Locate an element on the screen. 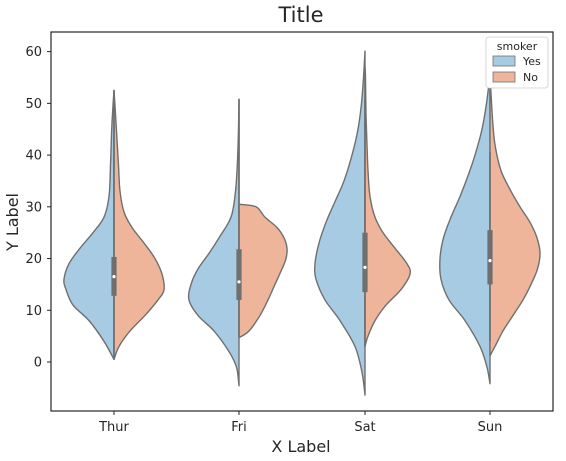 This screenshot has height=461, width=566. legend-swatch-no is located at coordinates (504, 77).